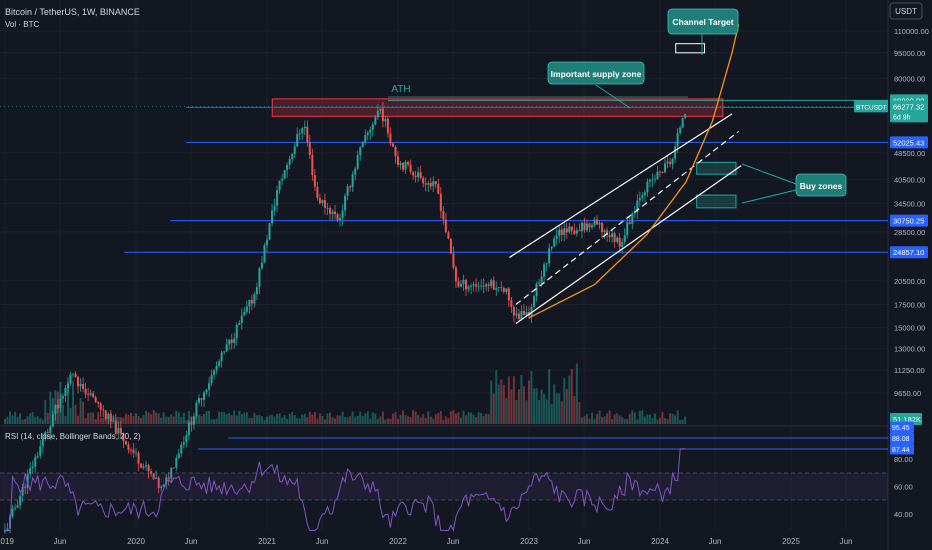  Describe the element at coordinates (907, 393) in the screenshot. I see `price-tick-label: 9650.00` at that location.